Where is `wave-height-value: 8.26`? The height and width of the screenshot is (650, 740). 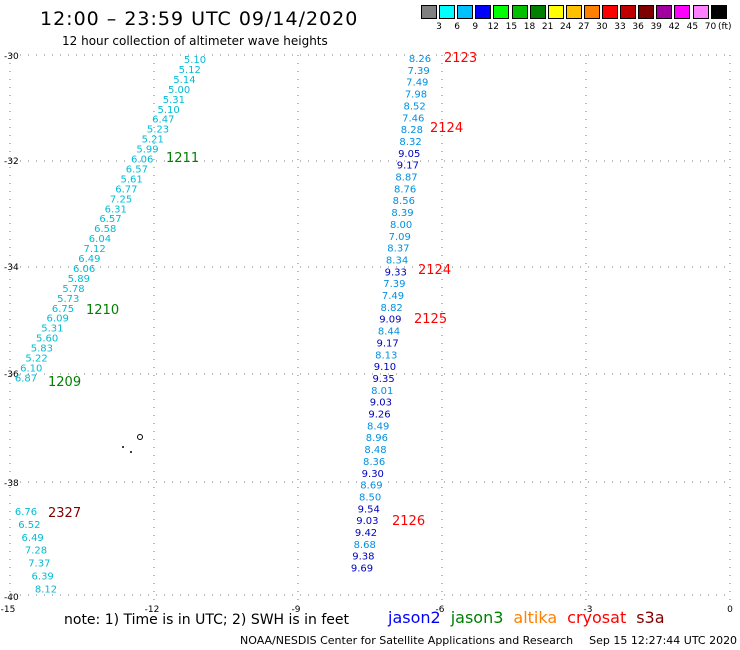
wave-height-value: 8.26 is located at coordinates (420, 59).